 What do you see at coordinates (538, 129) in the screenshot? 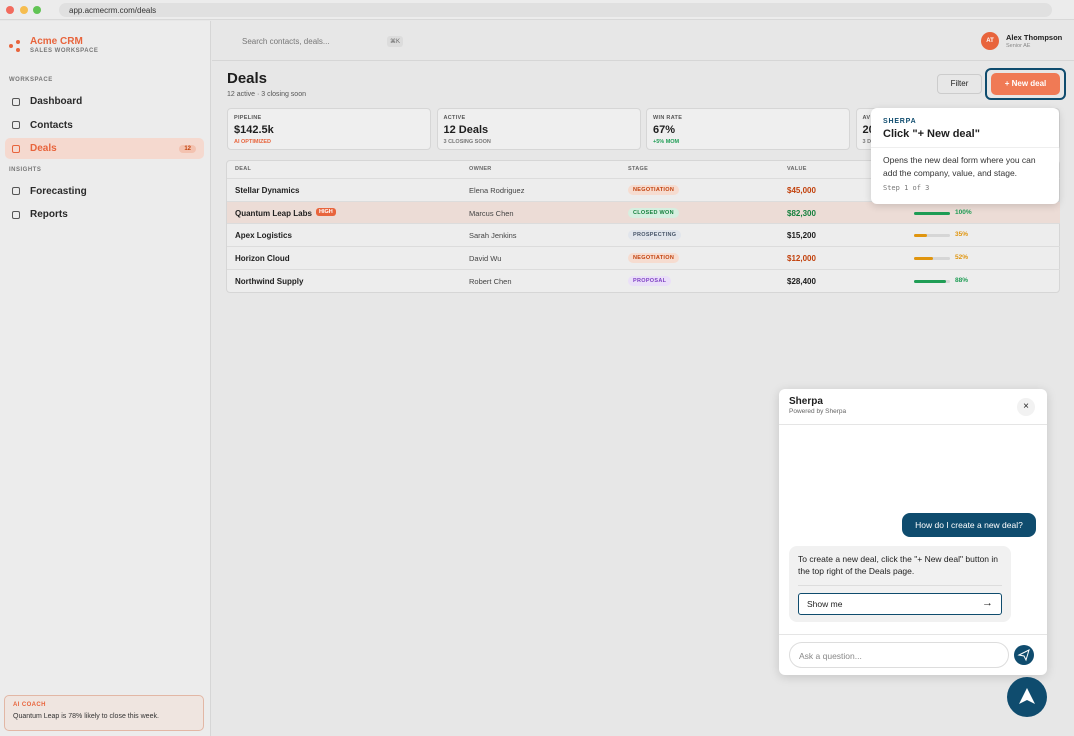
I see `stat-card: ACTIVE 12 Deals 3 CLOSING SOON` at bounding box center [538, 129].